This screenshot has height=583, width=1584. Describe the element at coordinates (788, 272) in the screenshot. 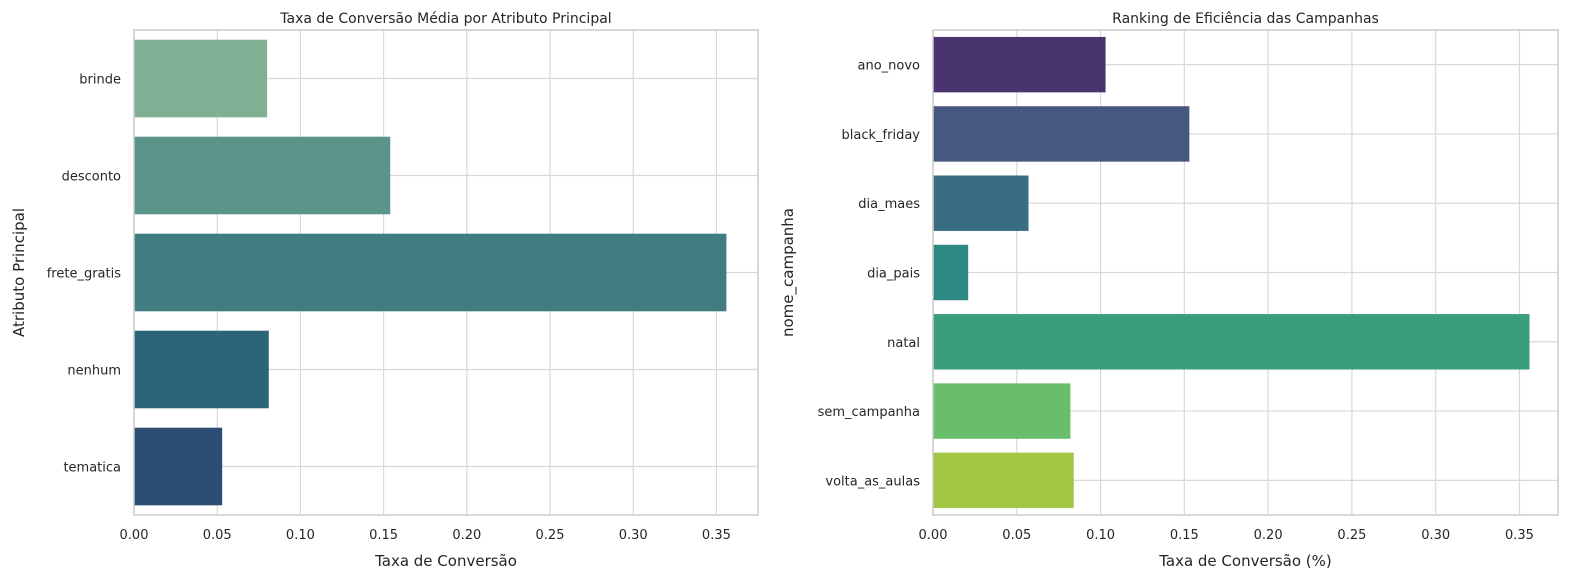

I see `y-axis-label: nome_campanha` at that location.